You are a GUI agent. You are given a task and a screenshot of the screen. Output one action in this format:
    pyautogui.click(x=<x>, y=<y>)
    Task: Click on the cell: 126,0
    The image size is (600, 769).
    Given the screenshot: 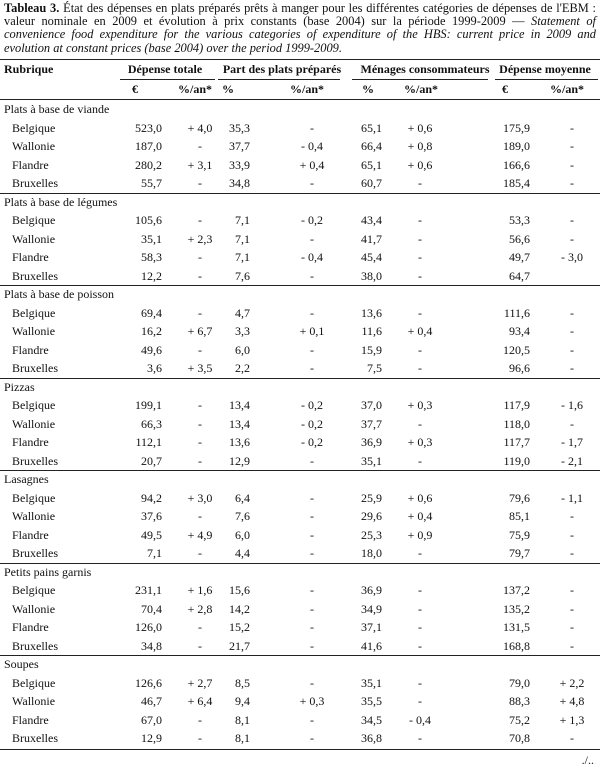 What is the action you would take?
    pyautogui.click(x=148, y=627)
    